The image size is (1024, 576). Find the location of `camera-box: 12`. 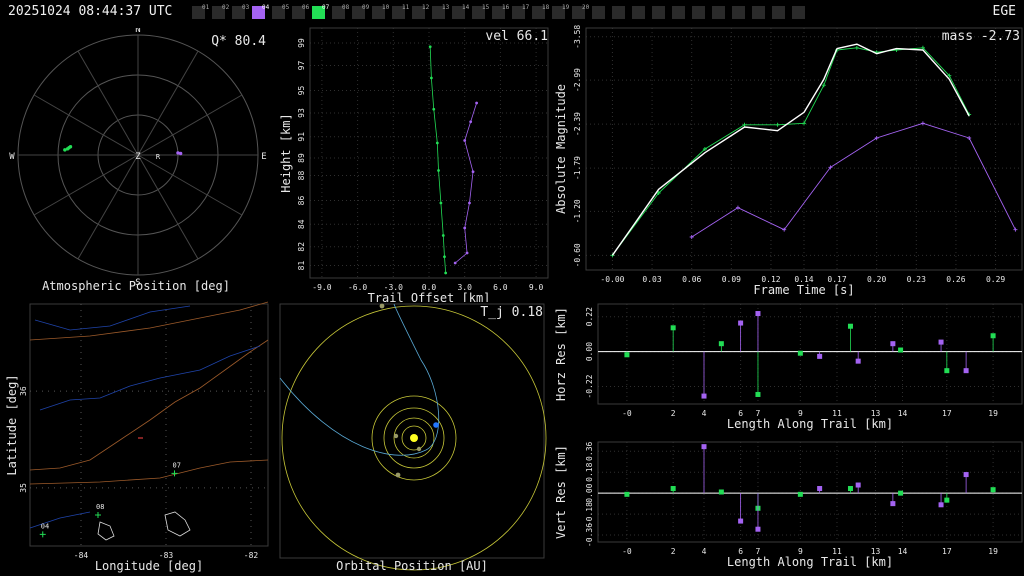

camera-box: 12 is located at coordinates (420, 11).